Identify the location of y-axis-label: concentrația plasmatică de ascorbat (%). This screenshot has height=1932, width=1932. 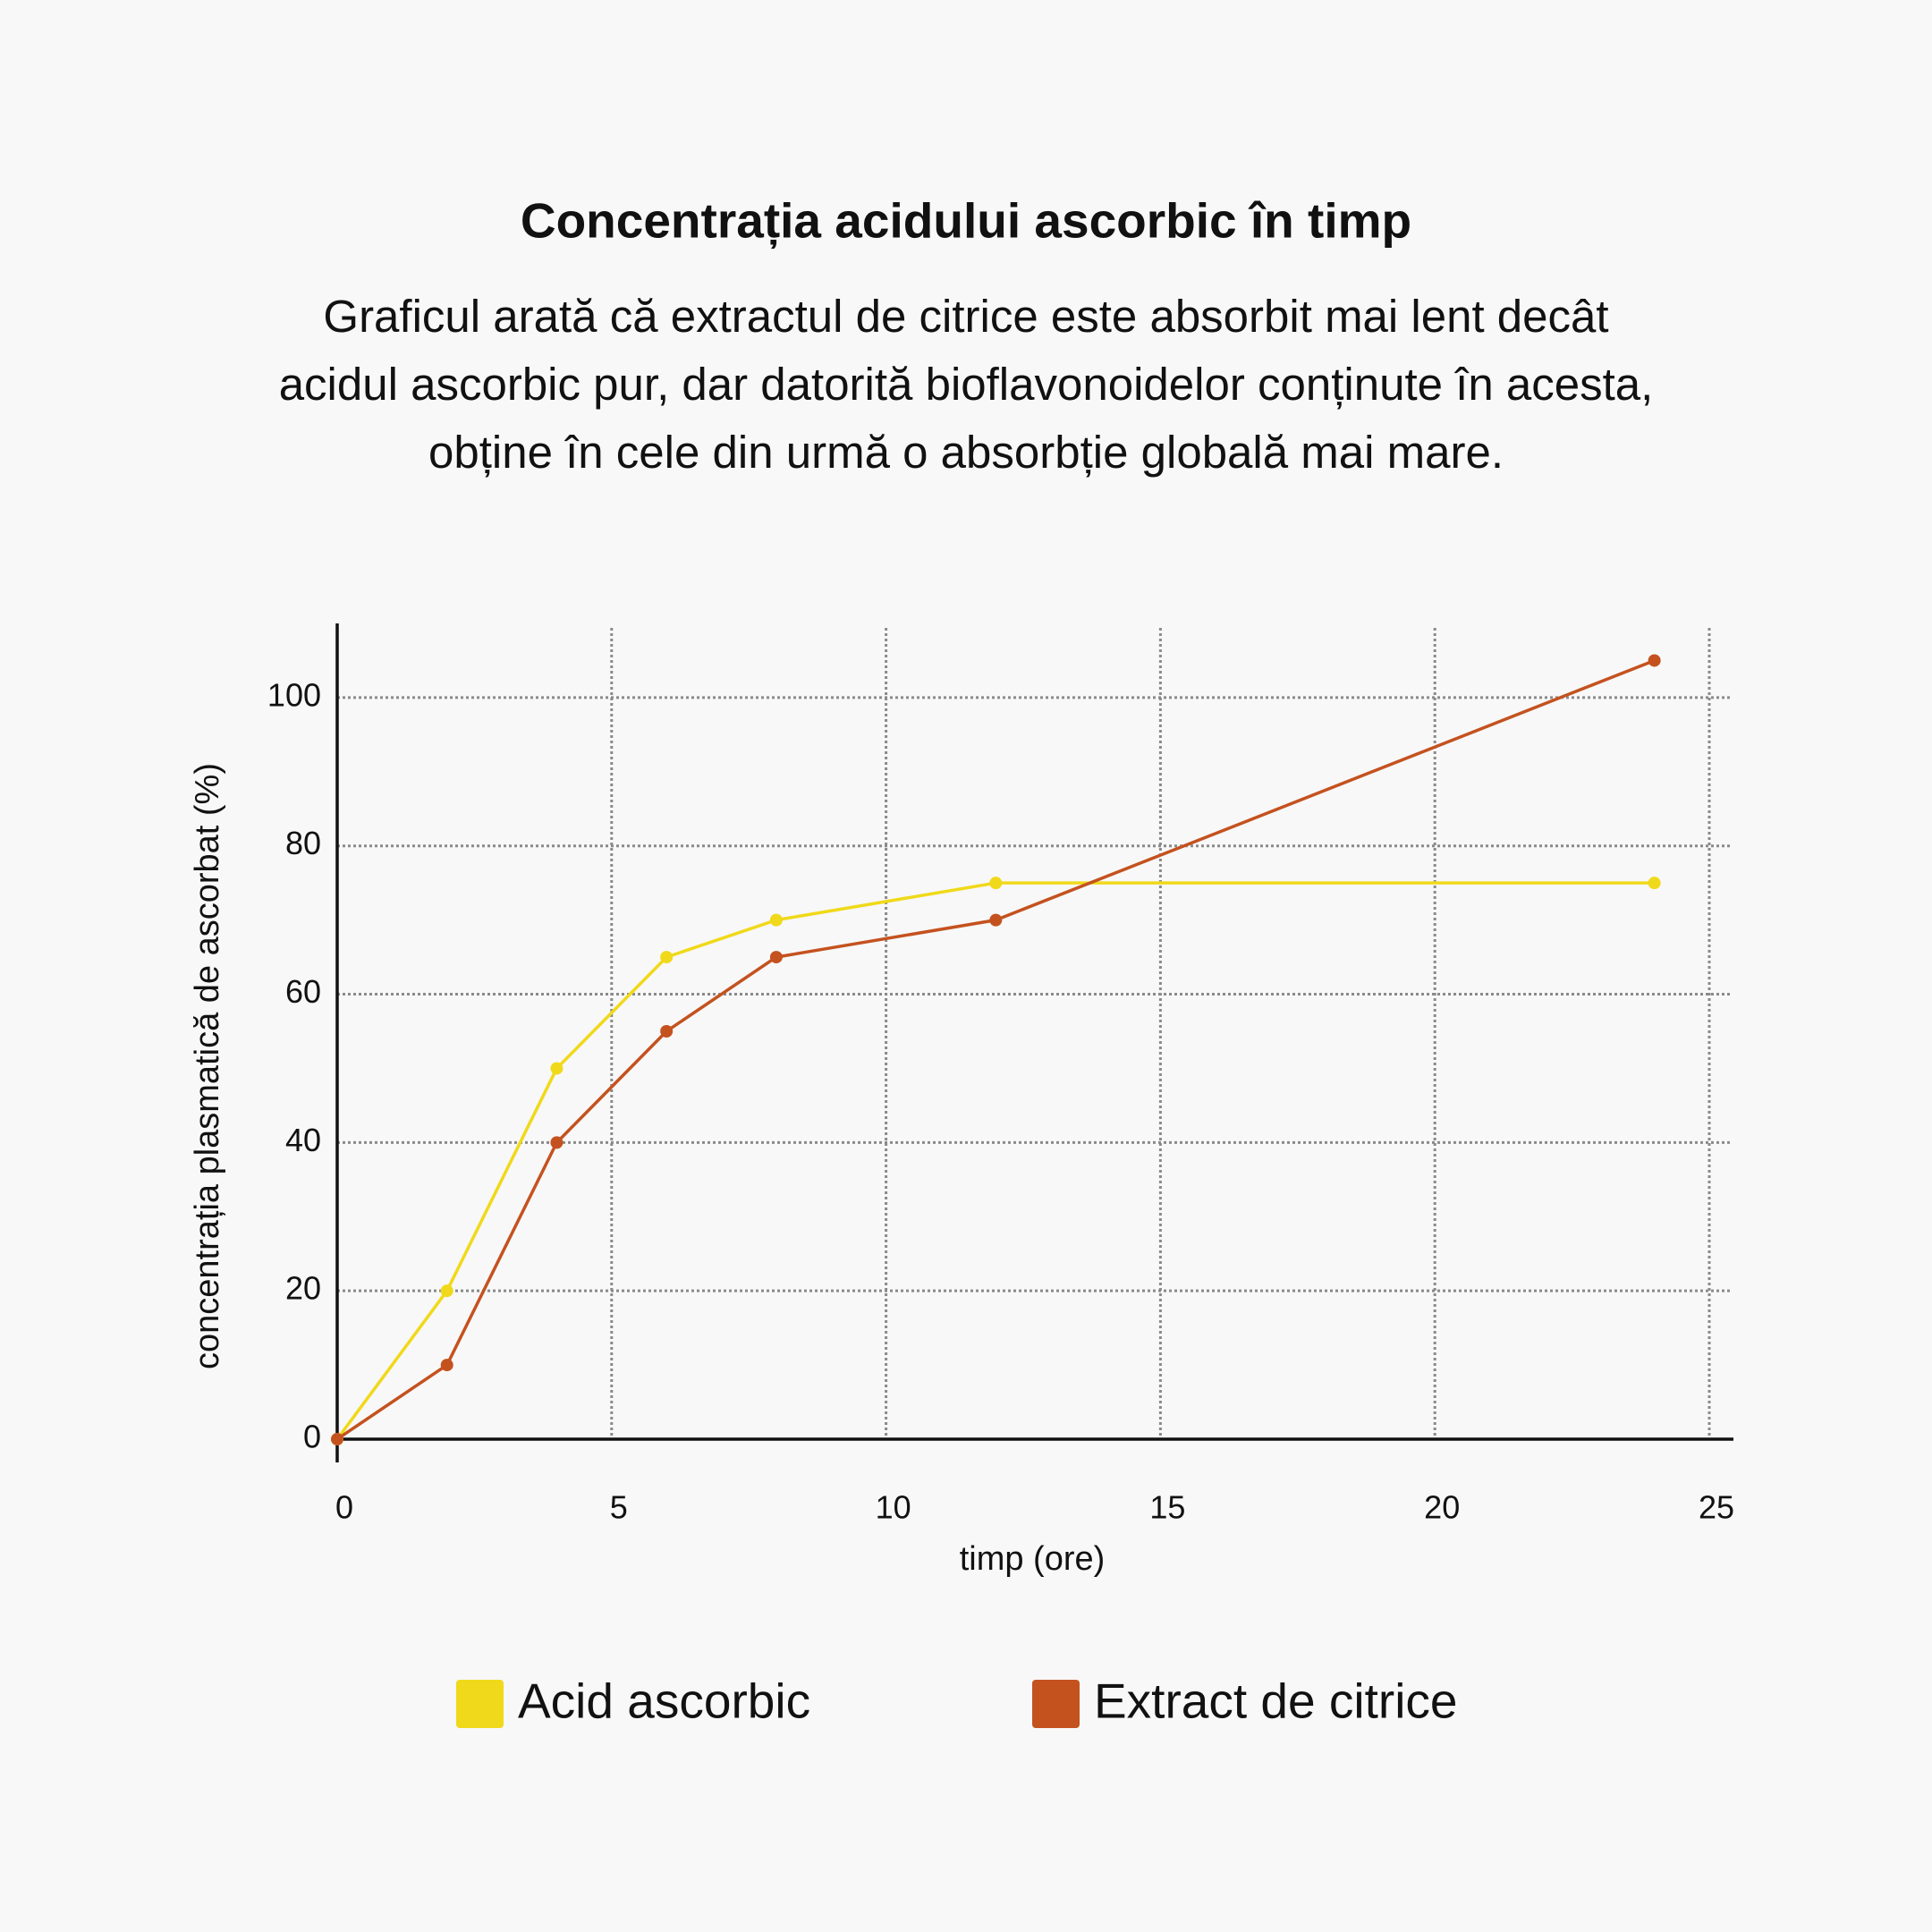
(207, 1066).